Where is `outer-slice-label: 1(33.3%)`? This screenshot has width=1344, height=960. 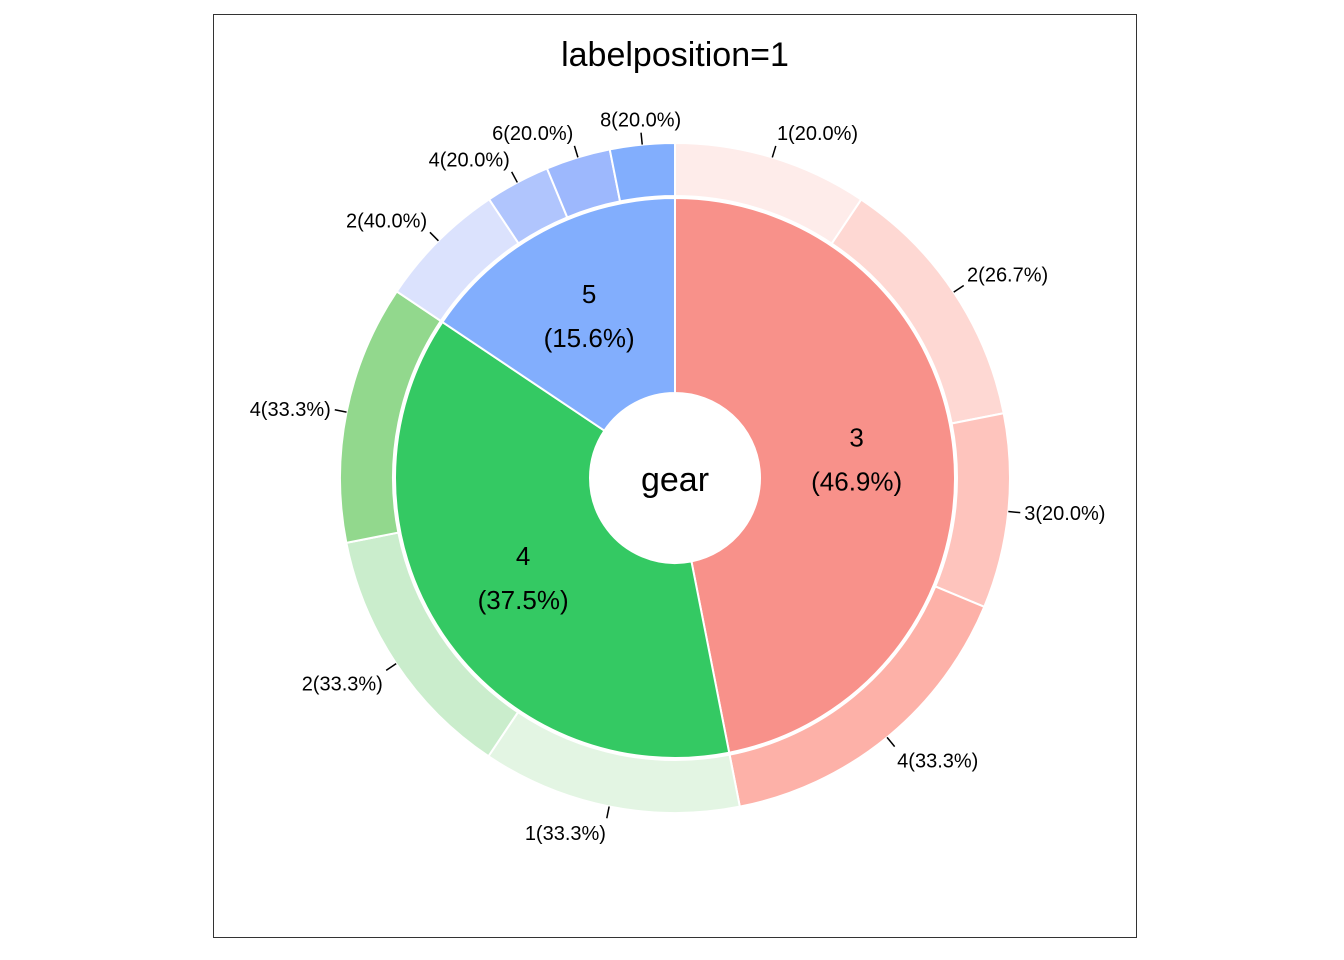
outer-slice-label: 1(33.3%) is located at coordinates (565, 834).